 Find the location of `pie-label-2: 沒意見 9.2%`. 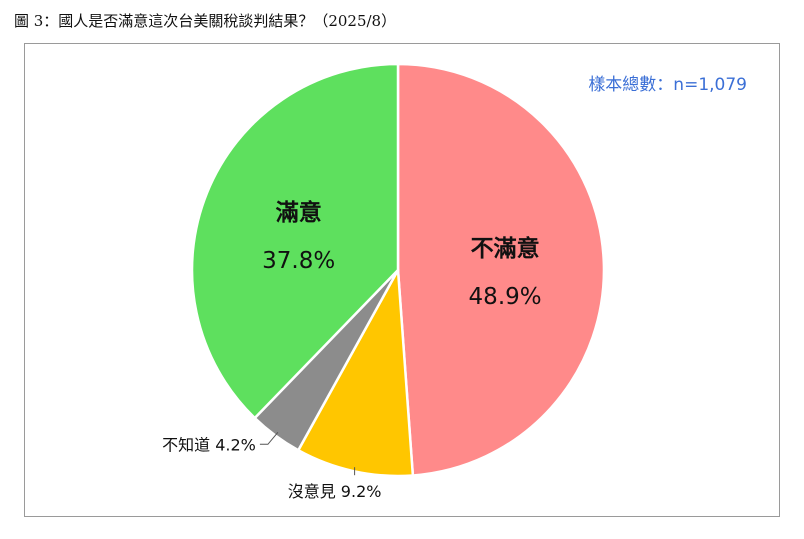

pie-label-2: 沒意見 9.2% is located at coordinates (335, 491).